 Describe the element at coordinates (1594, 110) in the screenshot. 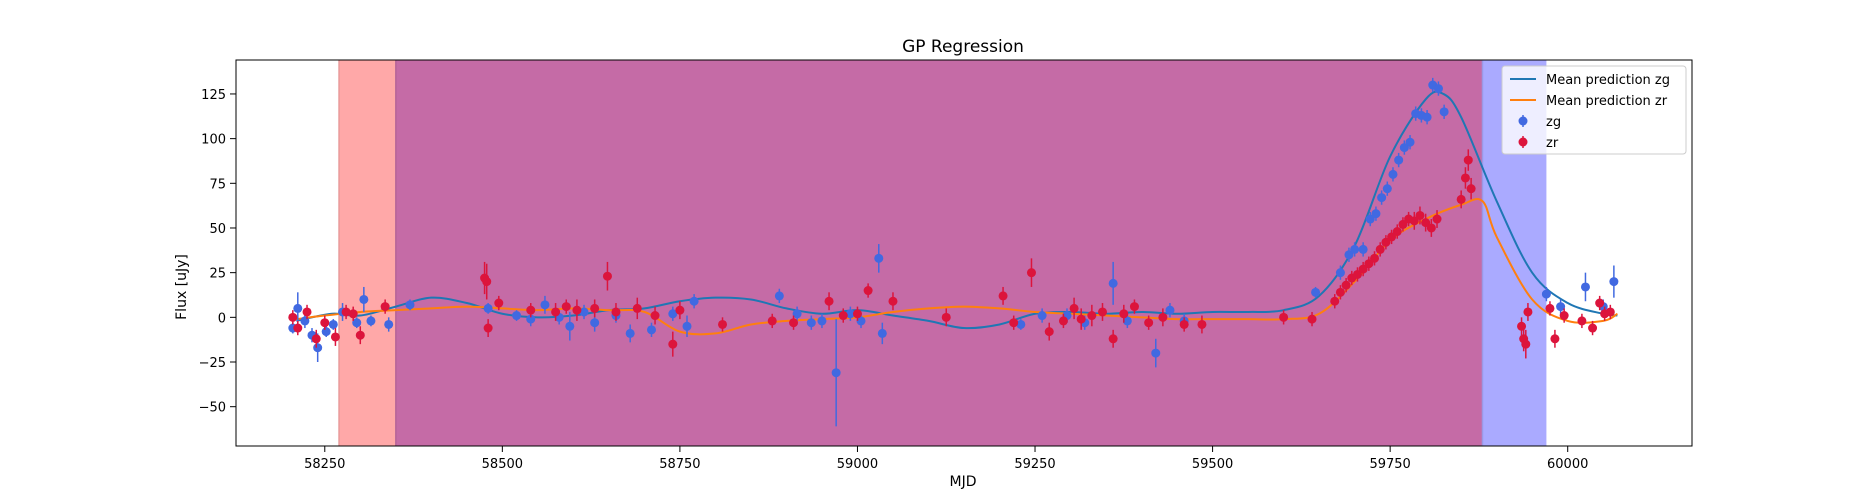

I see `legend-box` at that location.